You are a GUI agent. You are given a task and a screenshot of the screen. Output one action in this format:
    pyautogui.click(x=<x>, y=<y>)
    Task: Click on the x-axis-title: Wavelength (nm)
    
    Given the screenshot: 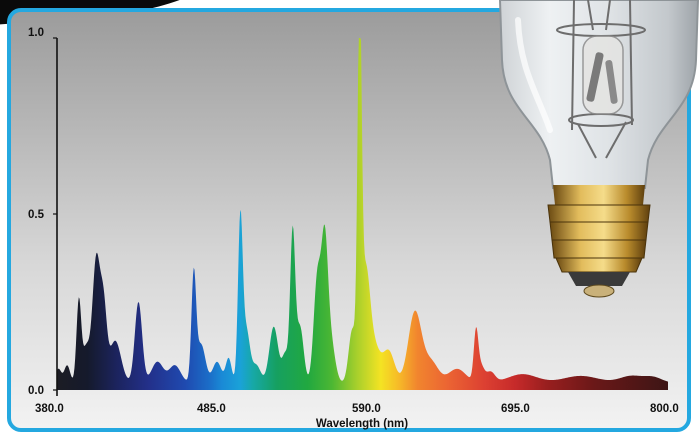 What is the action you would take?
    pyautogui.click(x=362, y=424)
    